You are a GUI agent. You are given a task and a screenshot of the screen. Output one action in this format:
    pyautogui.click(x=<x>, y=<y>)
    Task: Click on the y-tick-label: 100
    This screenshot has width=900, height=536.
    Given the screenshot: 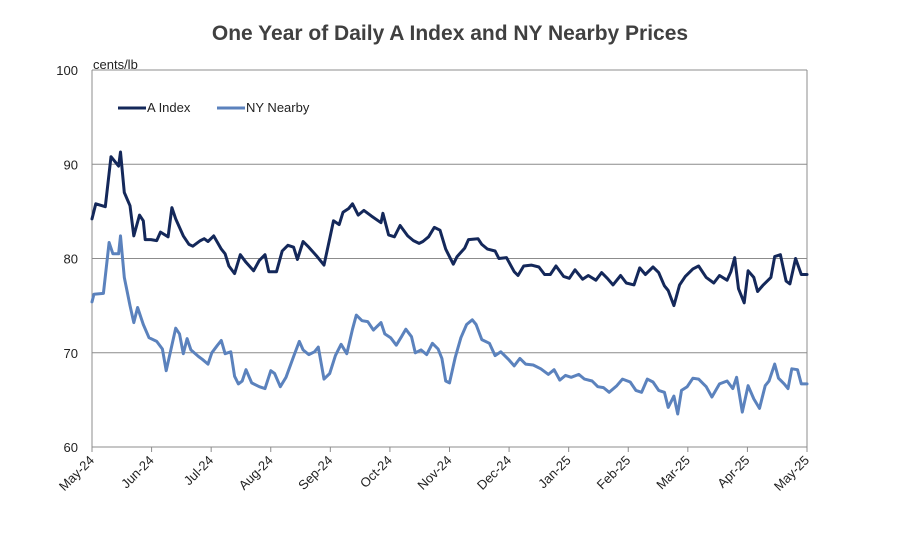 What is the action you would take?
    pyautogui.click(x=67, y=70)
    